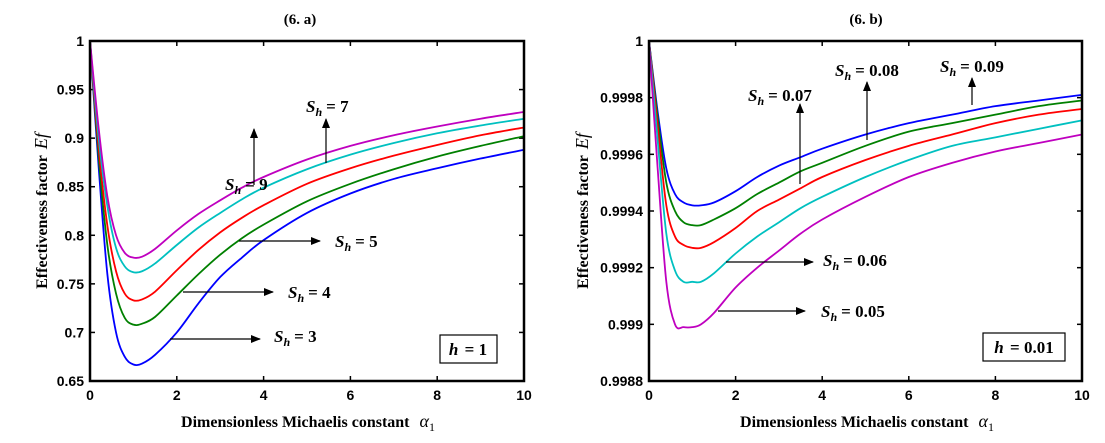 This screenshot has height=443, width=1105. I want to click on y-tick-label: 0.8, so click(75, 235).